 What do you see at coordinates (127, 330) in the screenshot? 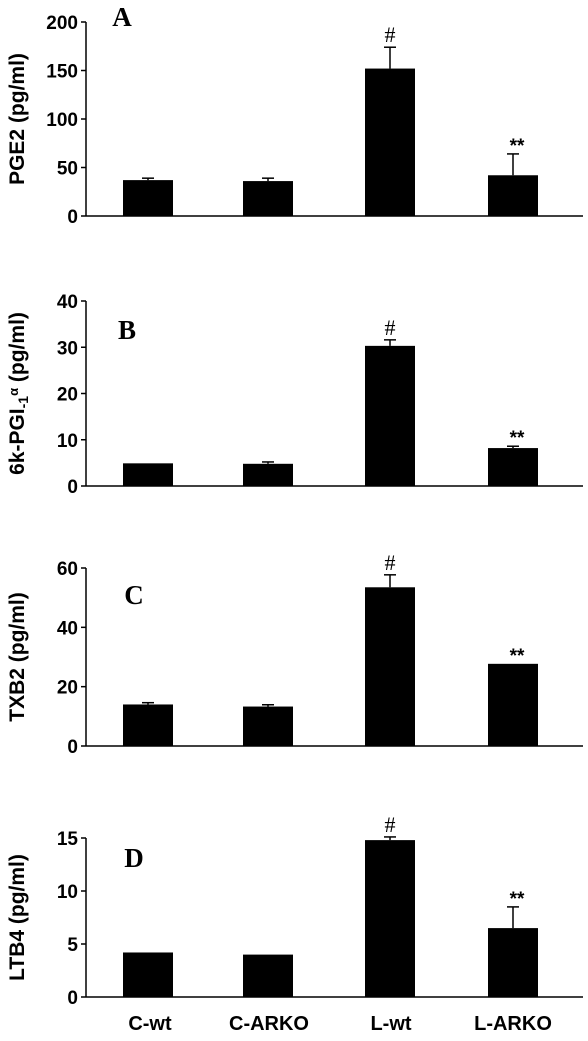
I see `panel-letter: B` at bounding box center [127, 330].